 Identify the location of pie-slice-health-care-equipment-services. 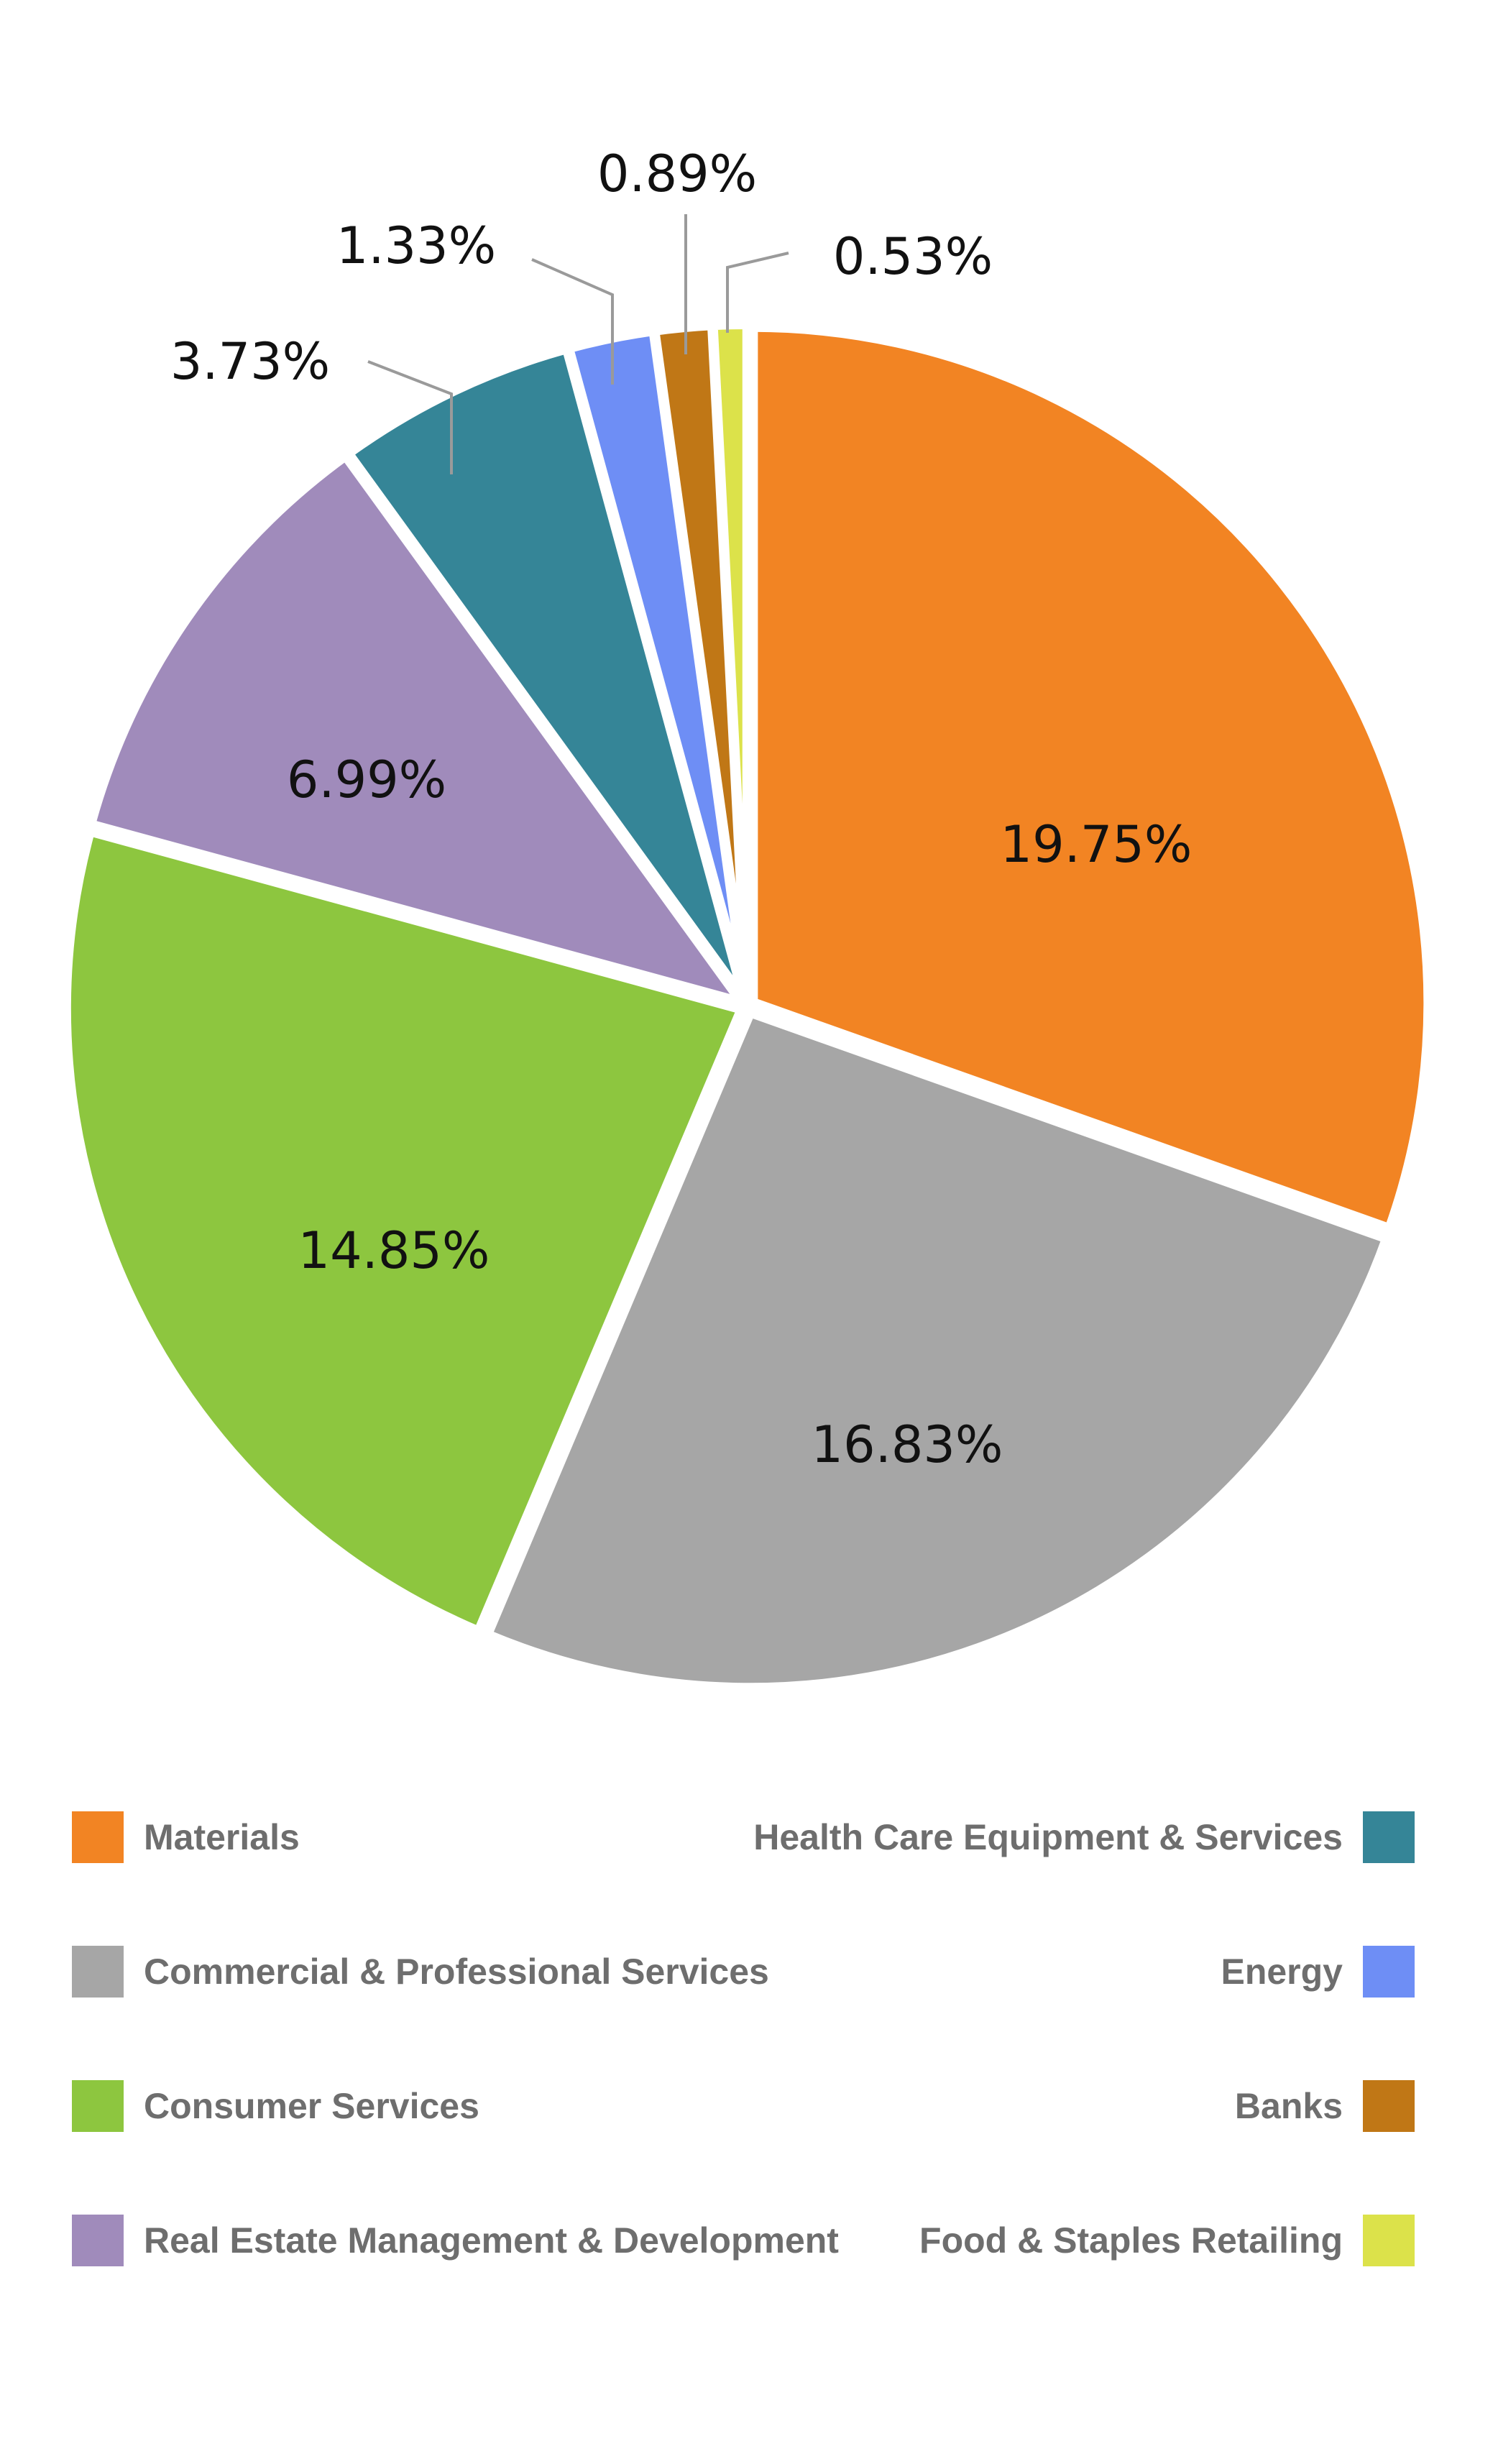
(545, 672).